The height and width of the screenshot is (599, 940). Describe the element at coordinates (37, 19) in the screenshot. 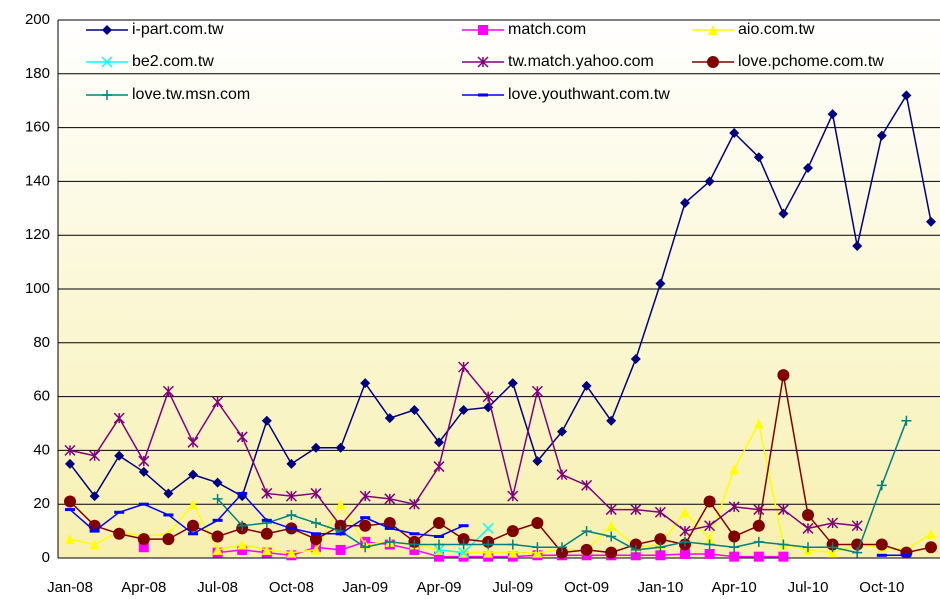

I see `y-tick-label: 200` at that location.